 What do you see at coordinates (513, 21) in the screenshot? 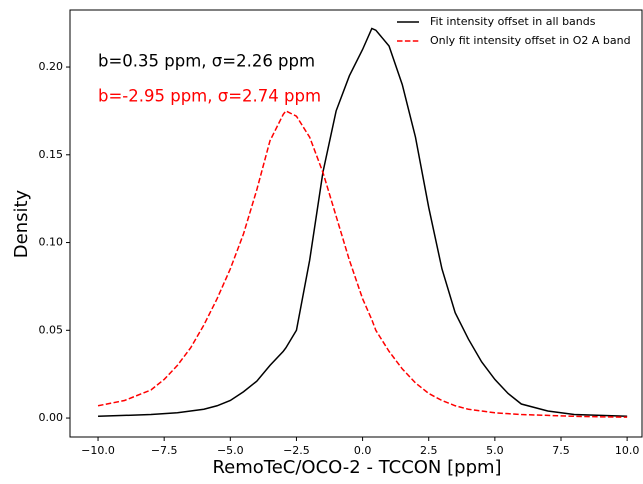
I see `legend-label: Fit intensity offset in all bands` at bounding box center [513, 21].